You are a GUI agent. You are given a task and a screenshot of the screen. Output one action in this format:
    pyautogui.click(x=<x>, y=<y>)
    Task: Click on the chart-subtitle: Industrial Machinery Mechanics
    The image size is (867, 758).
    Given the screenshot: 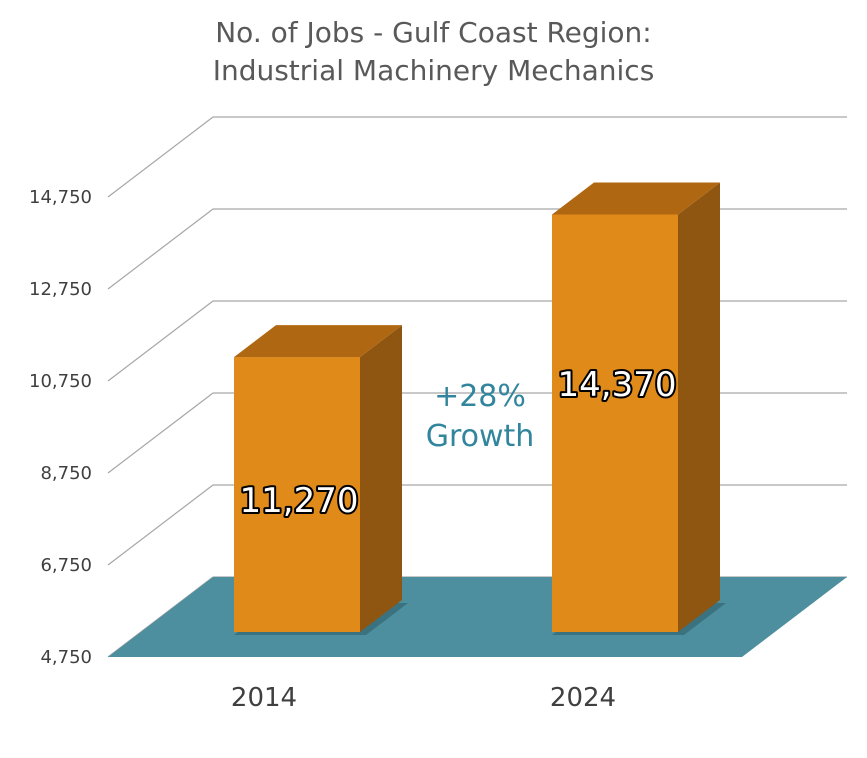 What is the action you would take?
    pyautogui.click(x=433, y=70)
    